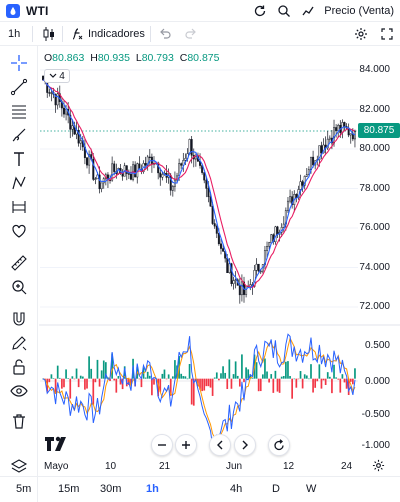  I want to click on interval-5m: 5m, so click(24, 489).